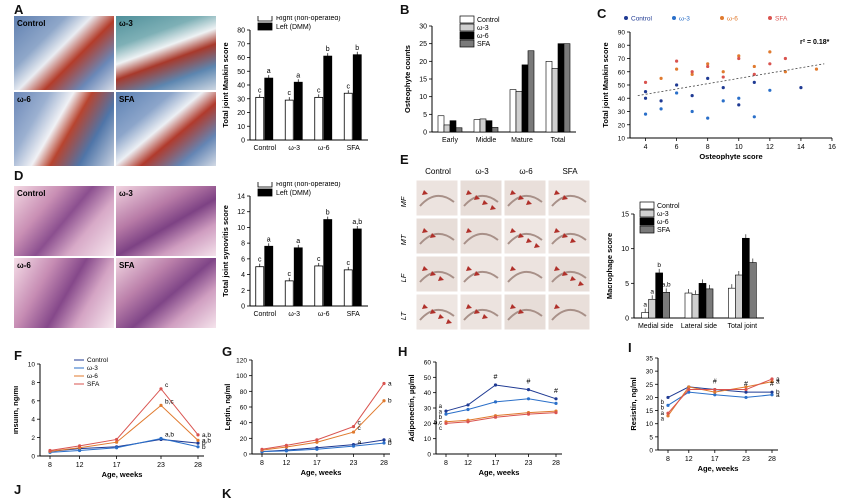 The height and width of the screenshot is (504, 850). Describe the element at coordinates (605, 84) in the screenshot. I see `y-axis-title: Total joint Mankin score` at that location.